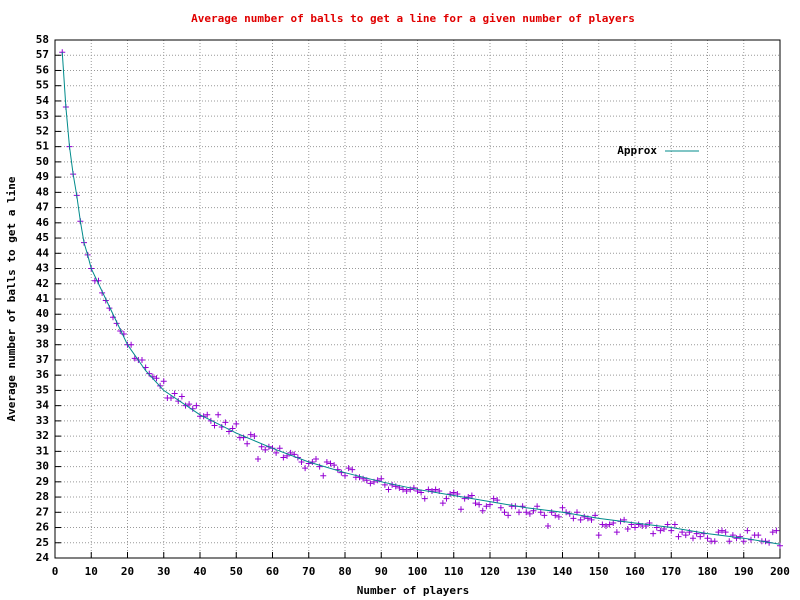 Image resolution: width=800 pixels, height=600 pixels. Describe the element at coordinates (11, 298) in the screenshot. I see `y-axis-label: Average number of balls to get a line` at that location.